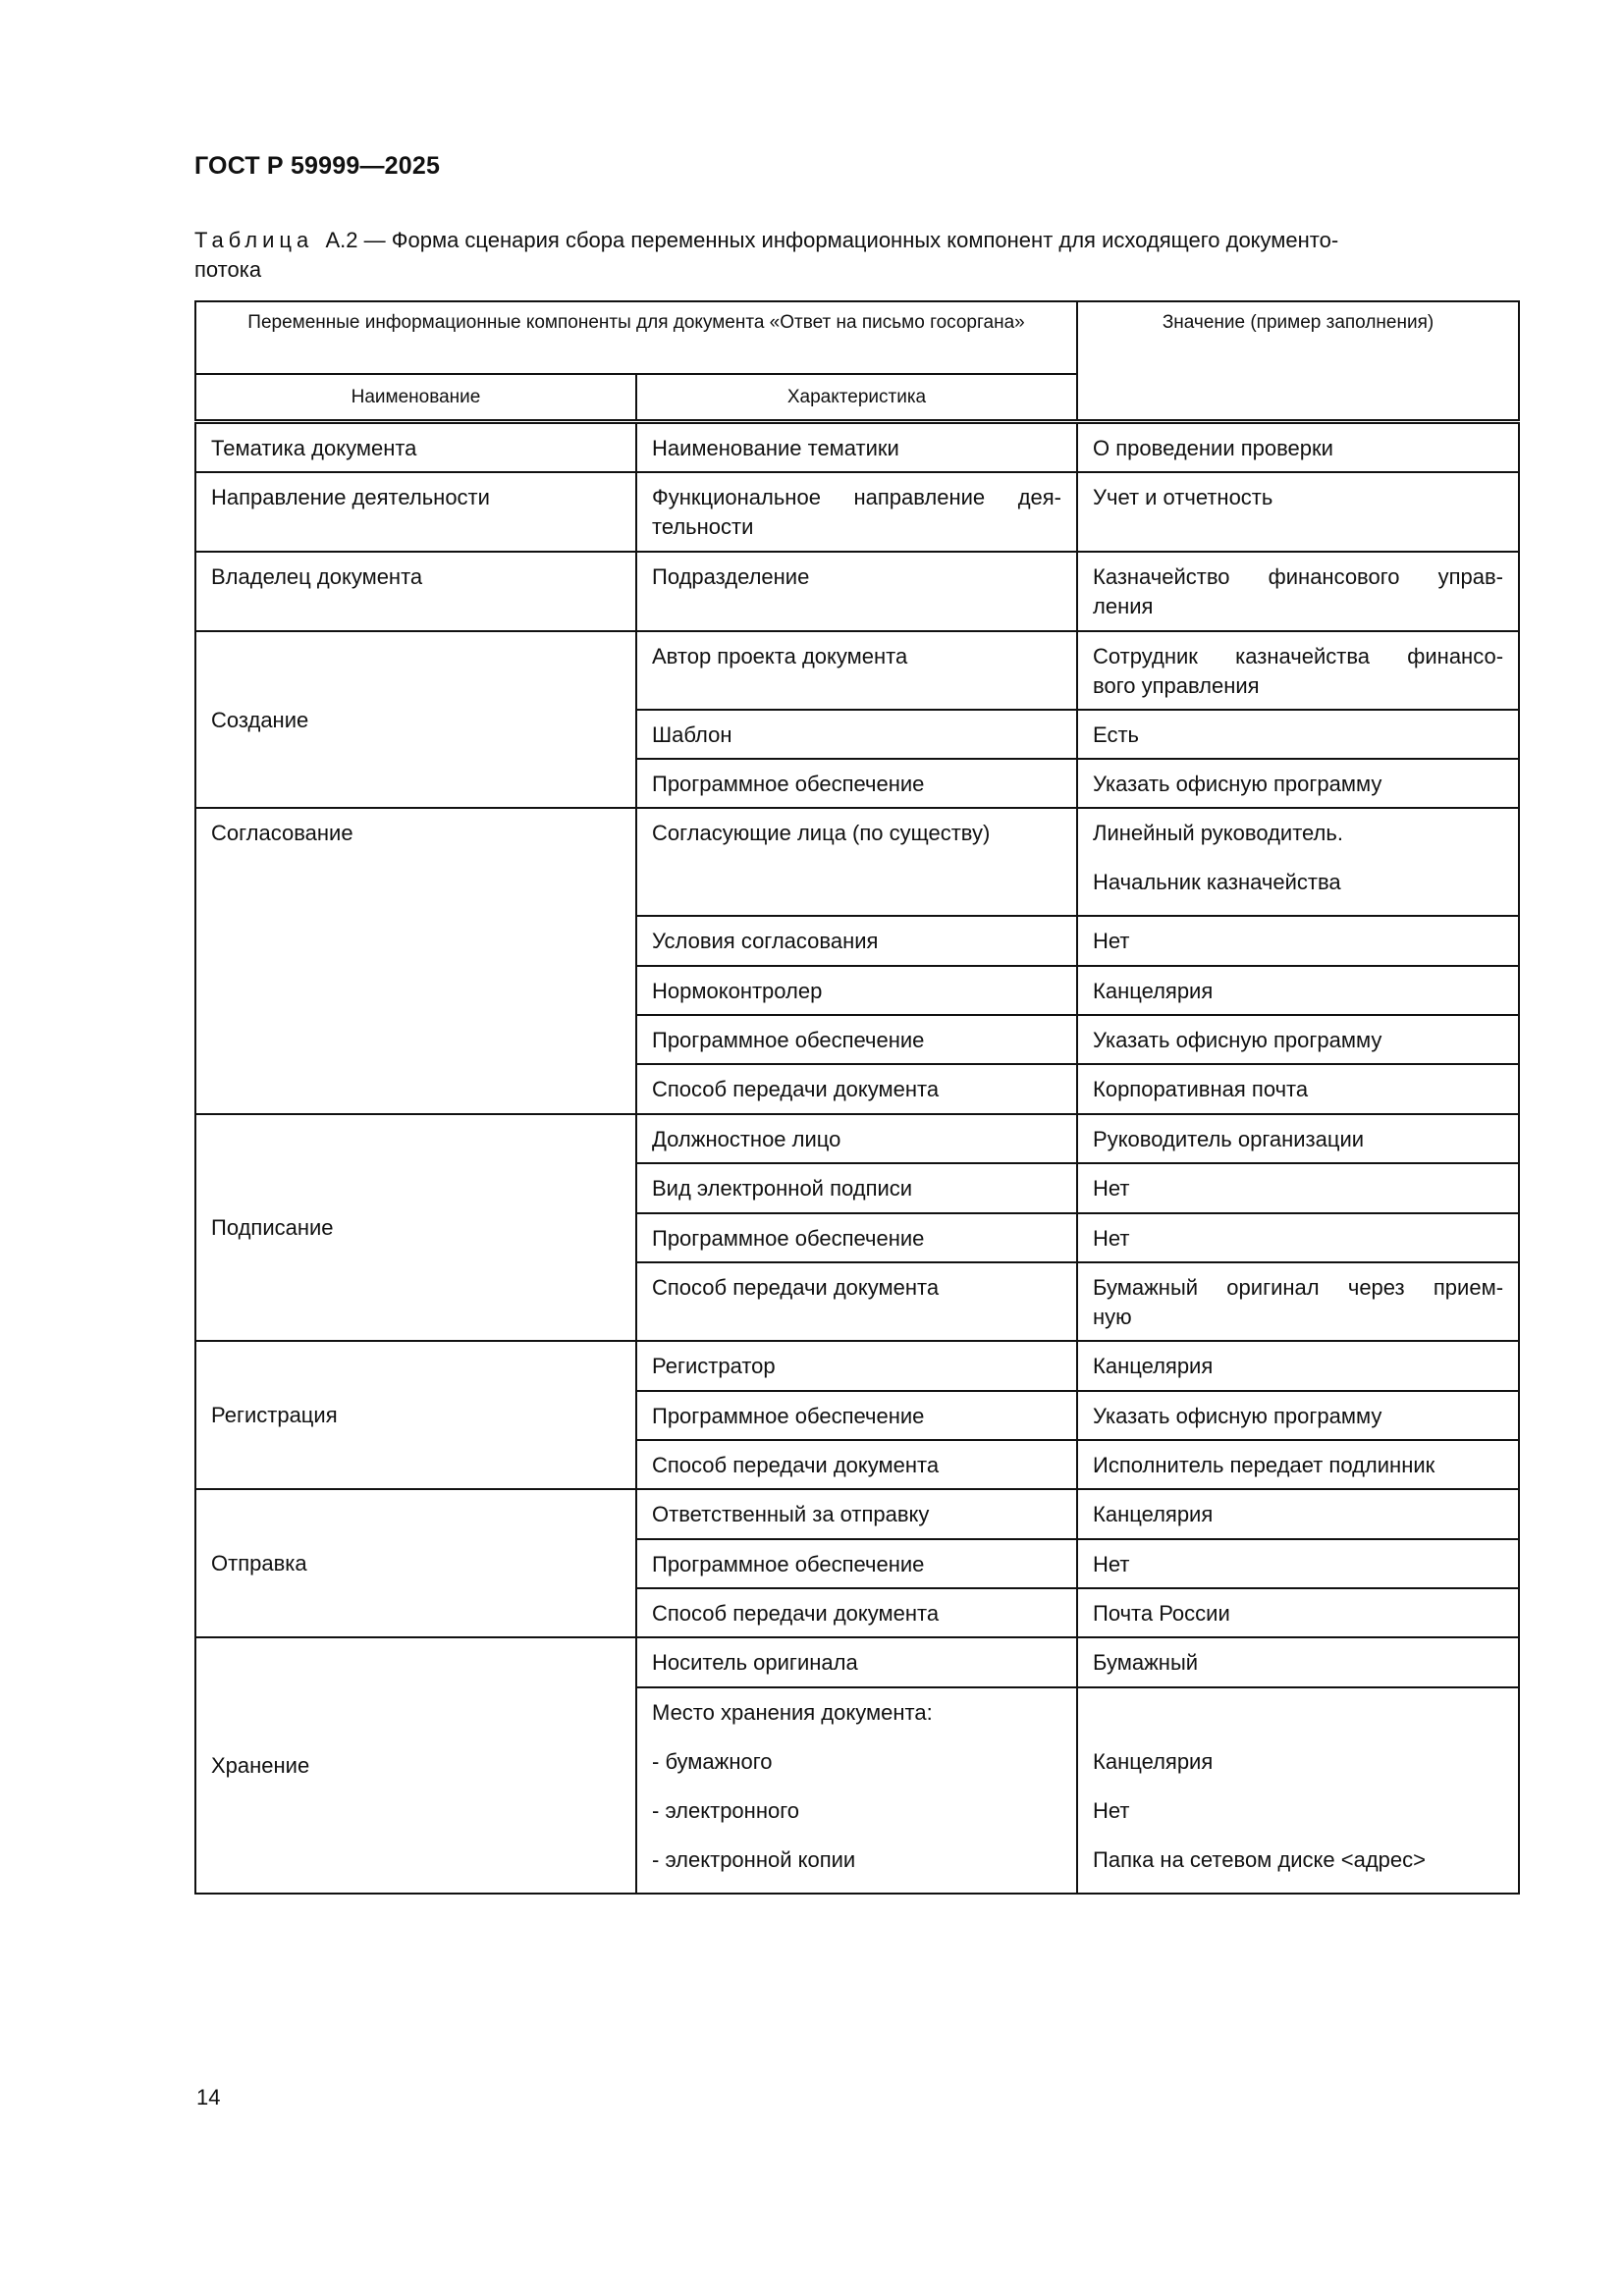 This screenshot has height=2296, width=1624. What do you see at coordinates (1176, 685) in the screenshot?
I see `cell-line: вого управления` at bounding box center [1176, 685].